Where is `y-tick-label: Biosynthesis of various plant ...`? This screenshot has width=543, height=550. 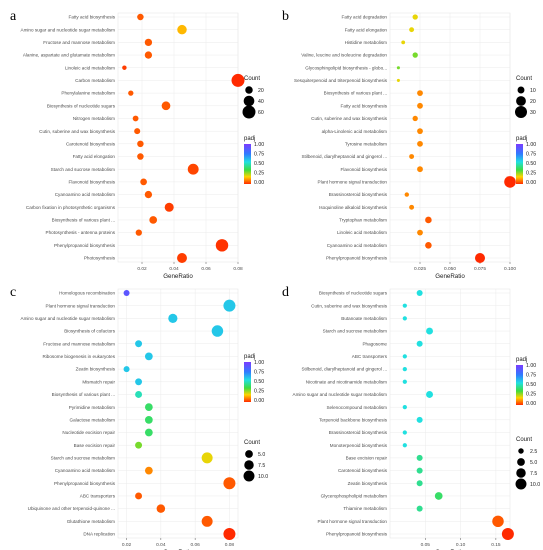 y-tick-label: Biosynthesis of various plant ... is located at coordinates (83, 394).